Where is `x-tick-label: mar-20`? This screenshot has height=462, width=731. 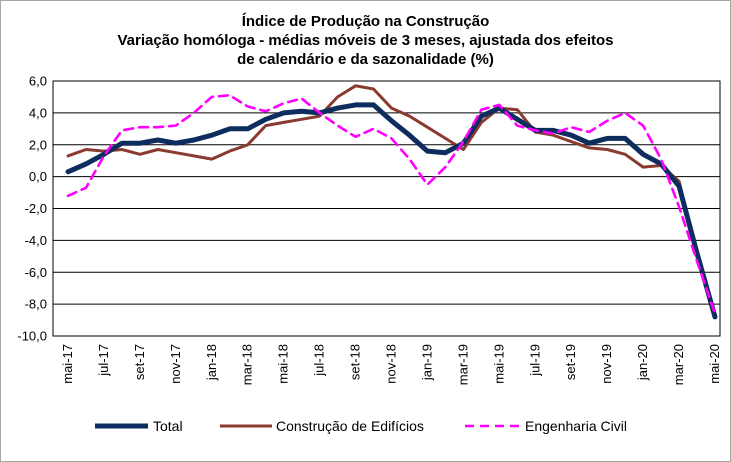
x-tick-label: mar-20 is located at coordinates (678, 364).